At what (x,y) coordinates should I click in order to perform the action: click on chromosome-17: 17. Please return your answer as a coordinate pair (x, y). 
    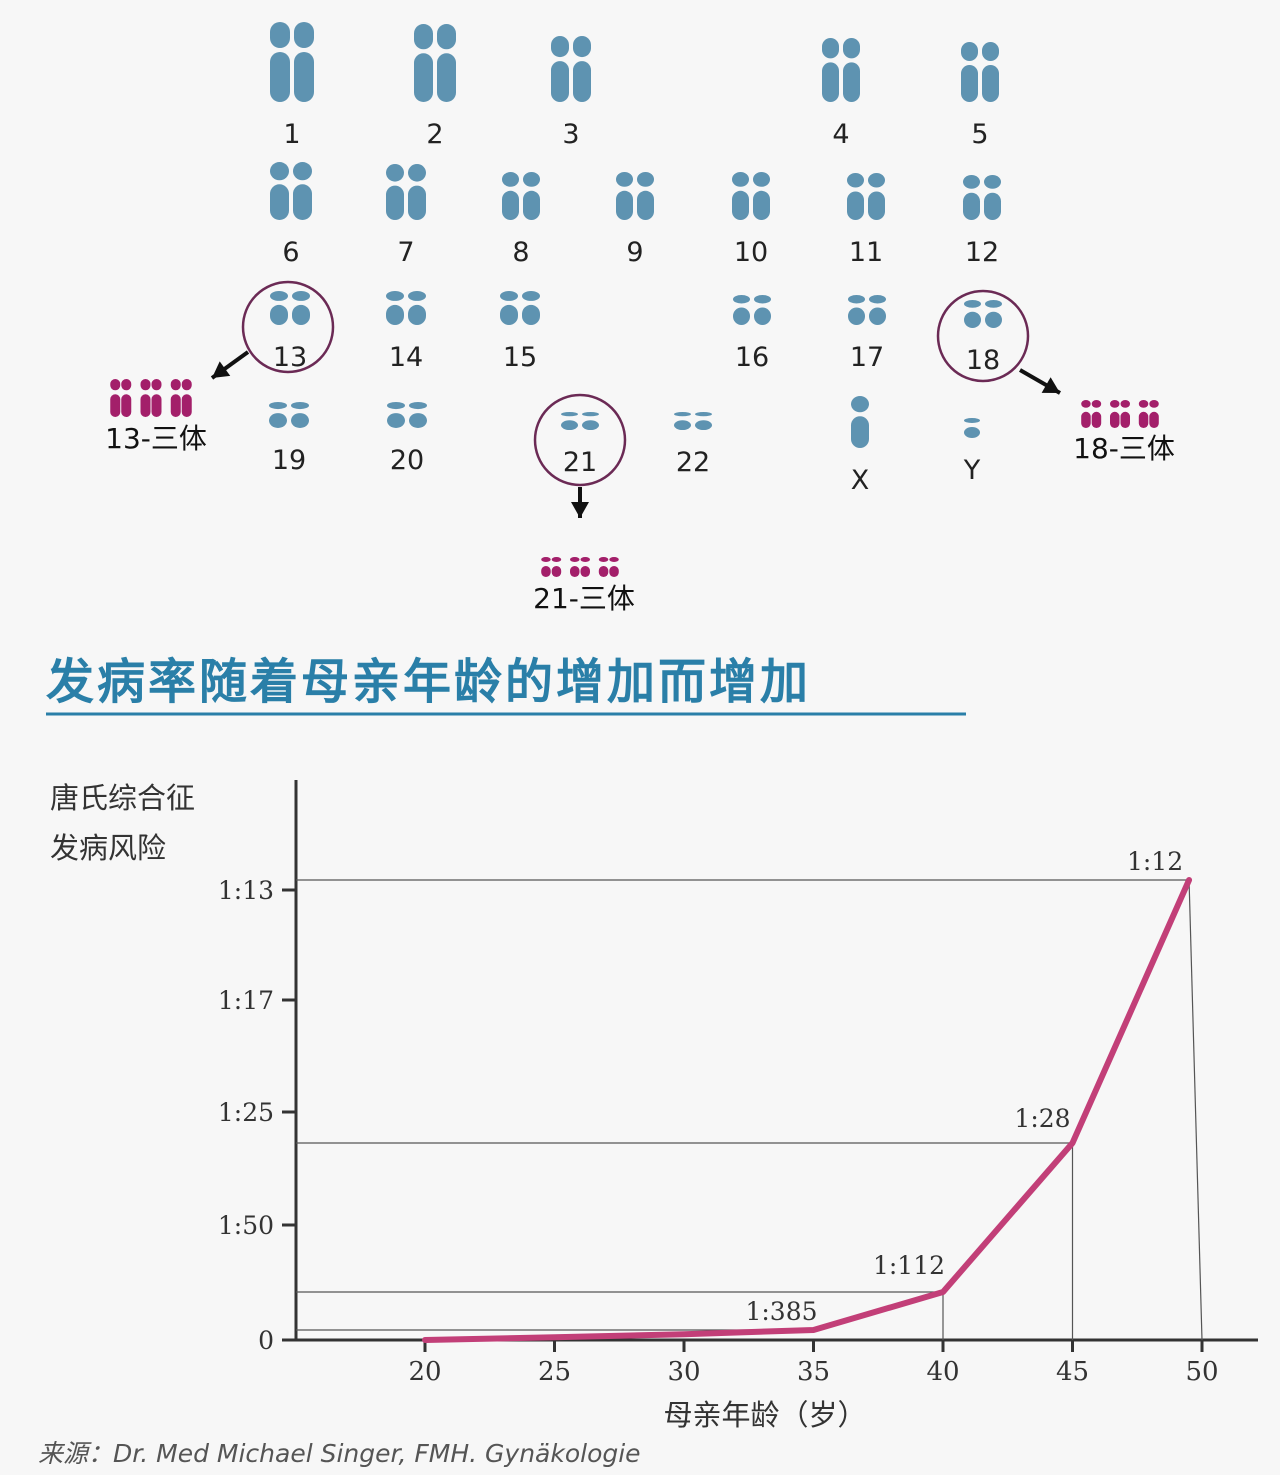
    Looking at the image, I should click on (867, 334).